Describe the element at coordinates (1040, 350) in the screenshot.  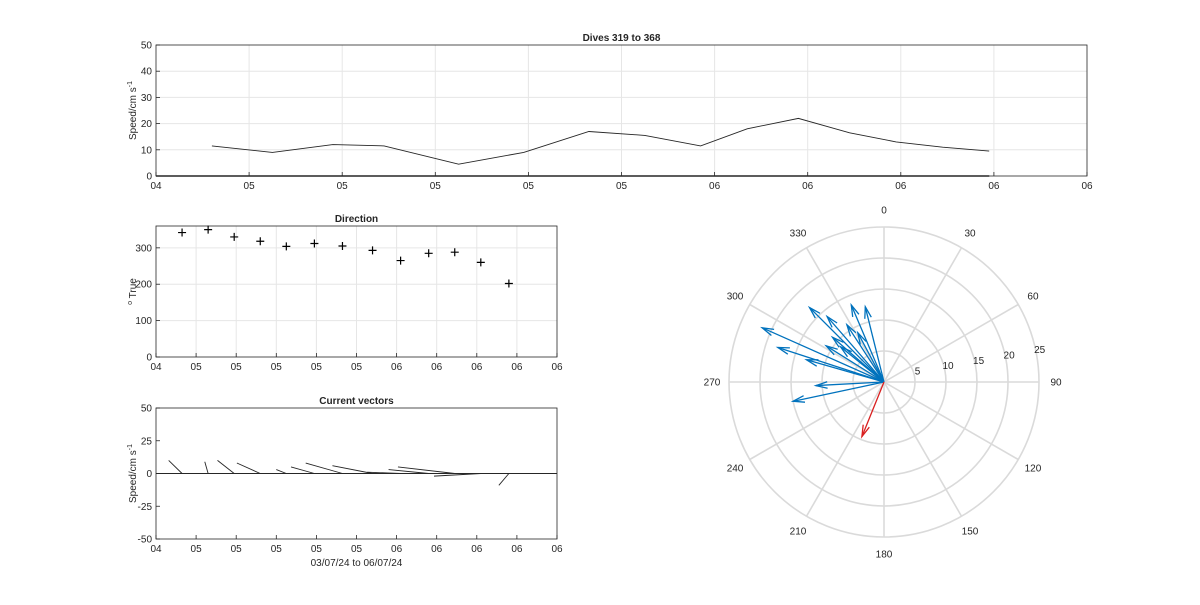
I see `polar-radius-label: 25` at that location.